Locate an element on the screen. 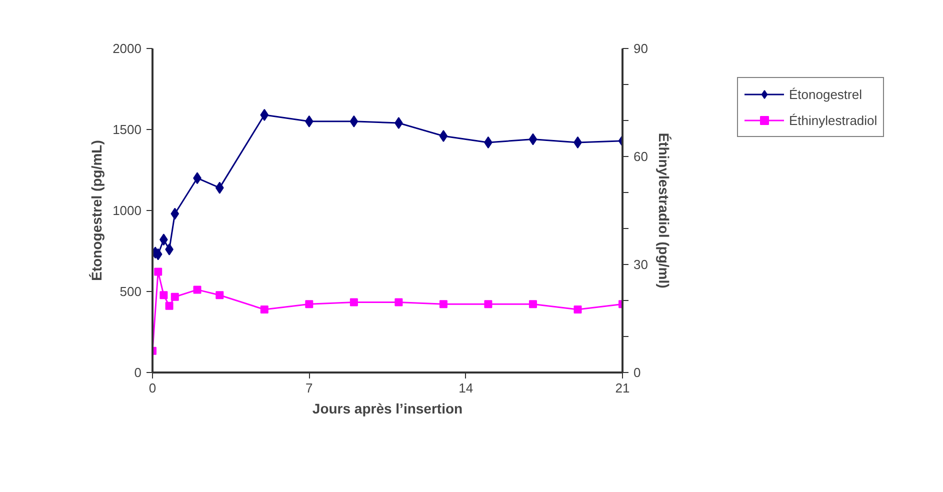  y-tick-label: 500 is located at coordinates (131, 291).